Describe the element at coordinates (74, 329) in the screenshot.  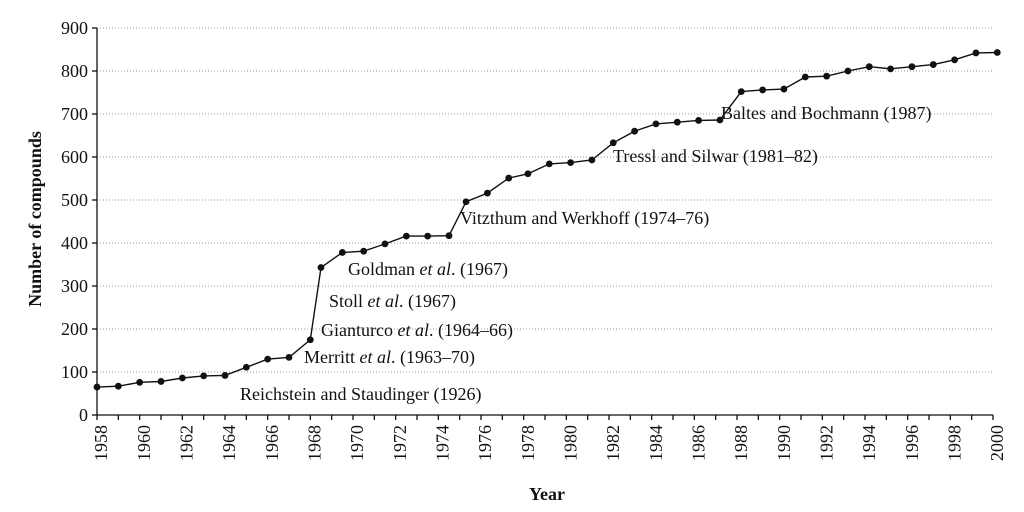
I see `y-tick-label: 200` at that location.